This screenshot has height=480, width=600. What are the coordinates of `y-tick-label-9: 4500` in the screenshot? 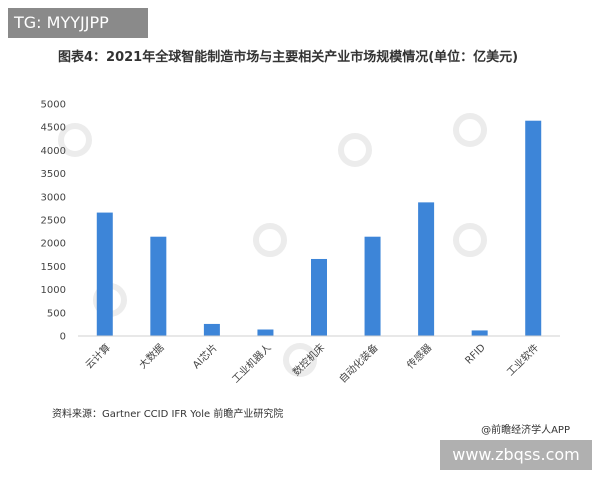 It's located at (53, 128).